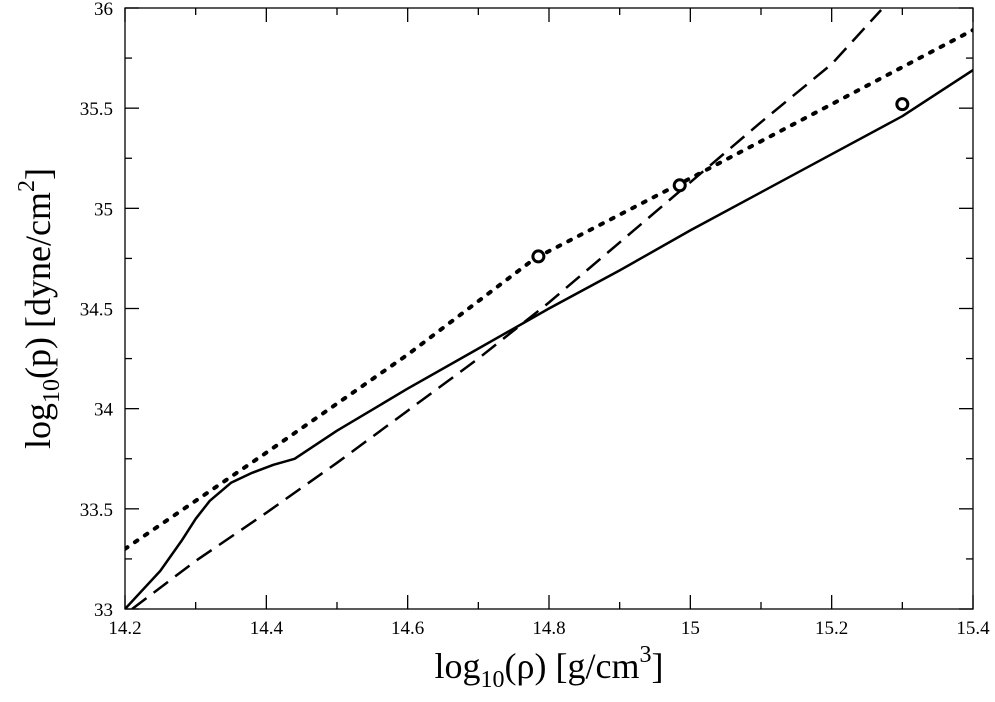  Describe the element at coordinates (720, 180) in the screenshot. I see `marker-layer` at that location.